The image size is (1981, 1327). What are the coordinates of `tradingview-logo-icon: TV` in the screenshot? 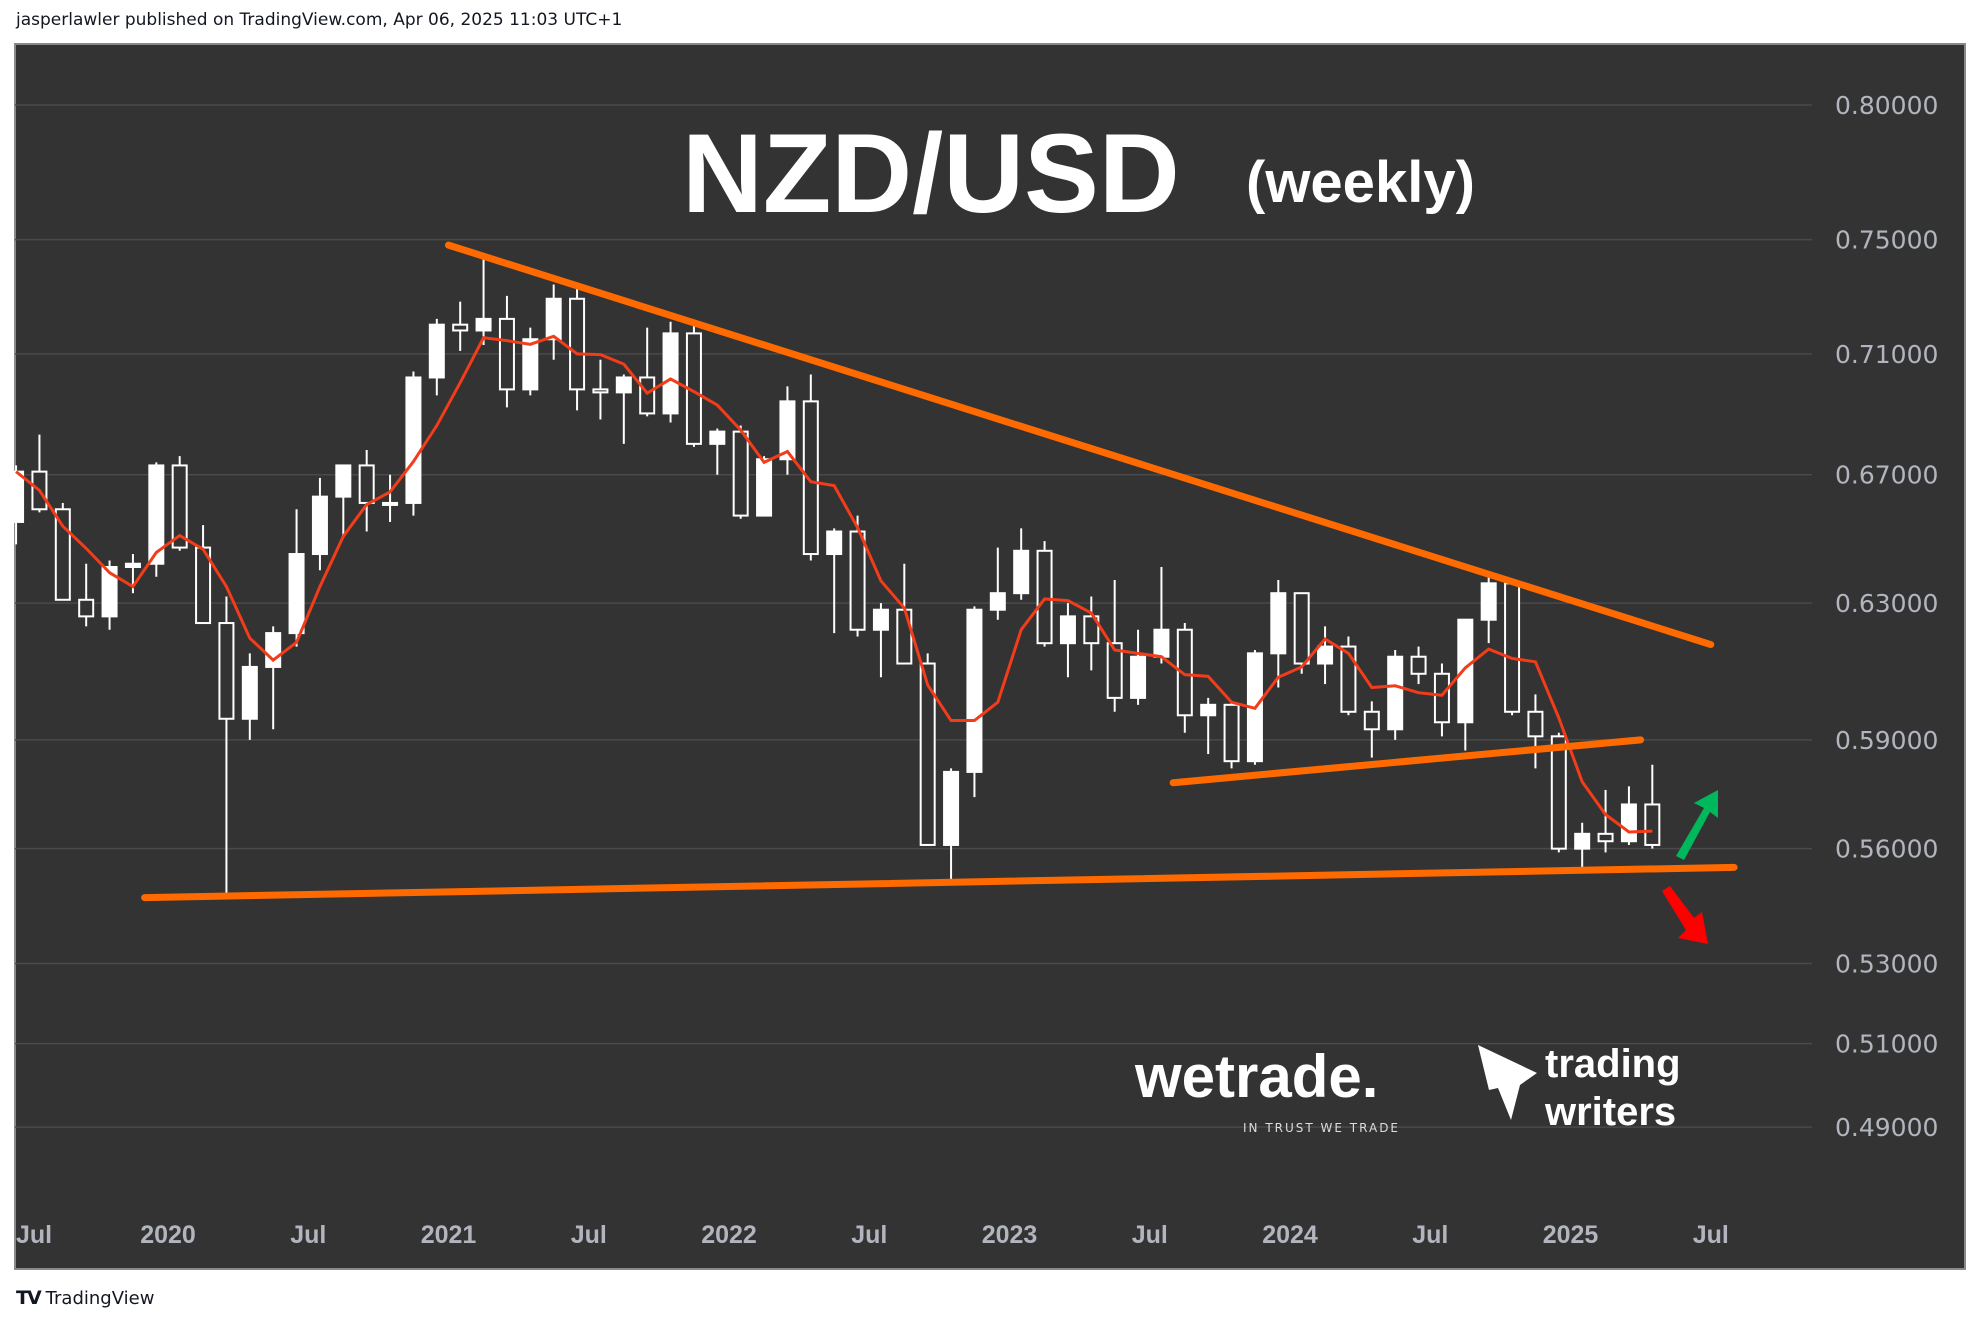 It's located at (29, 1298).